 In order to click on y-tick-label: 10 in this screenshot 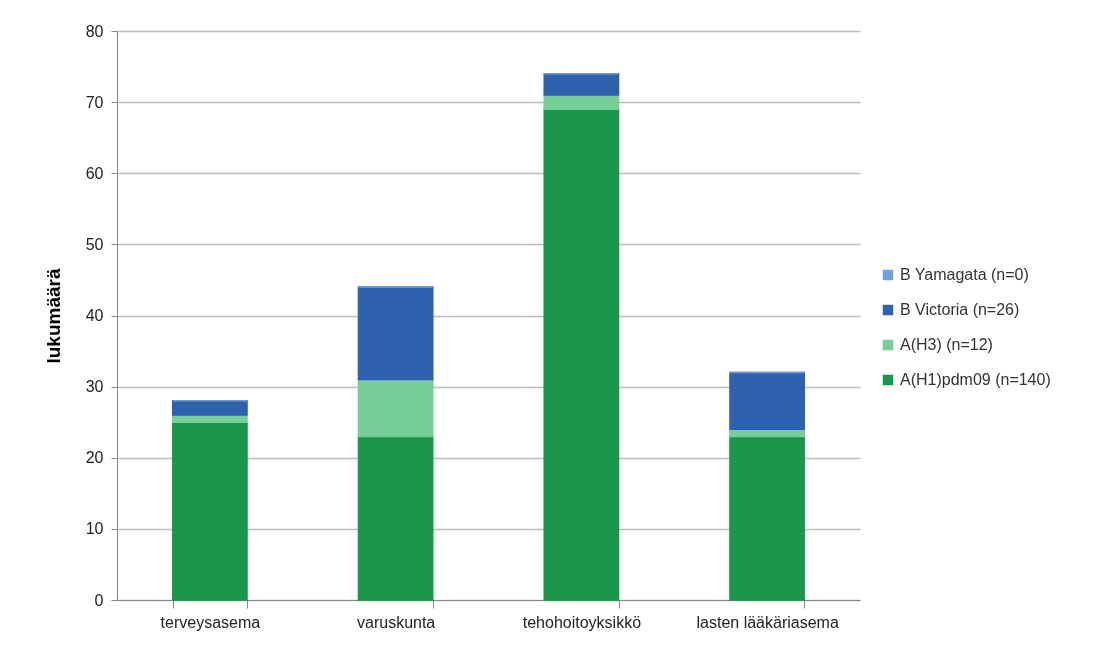, I will do `click(94, 529)`.